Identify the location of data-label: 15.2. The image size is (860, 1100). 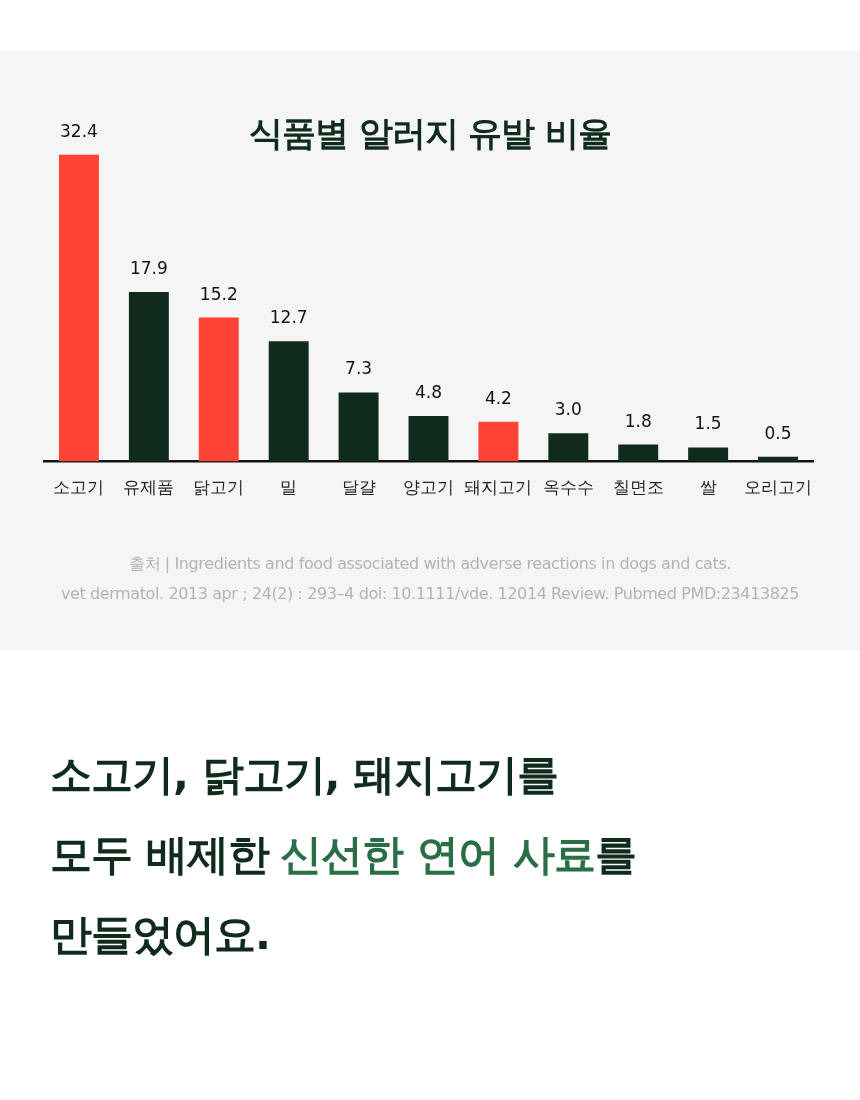
(218, 293).